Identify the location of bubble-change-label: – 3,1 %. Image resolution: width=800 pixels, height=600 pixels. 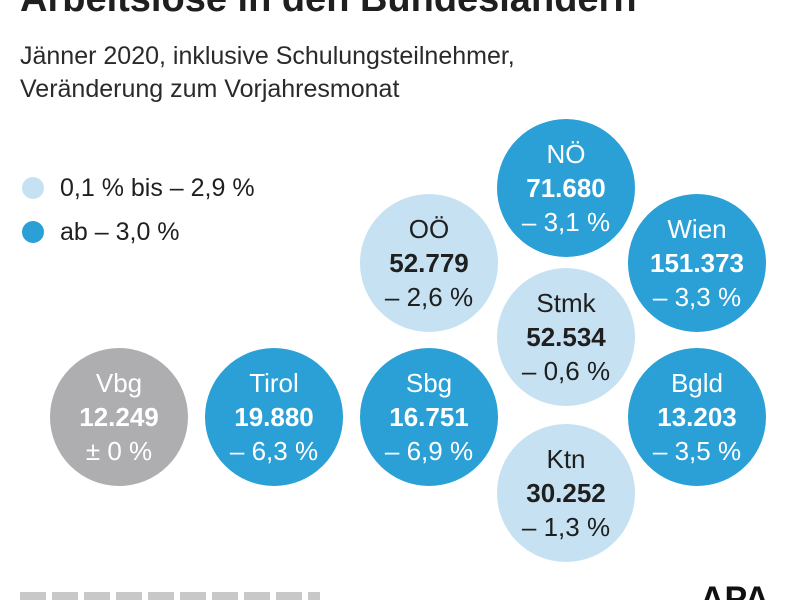
(566, 222).